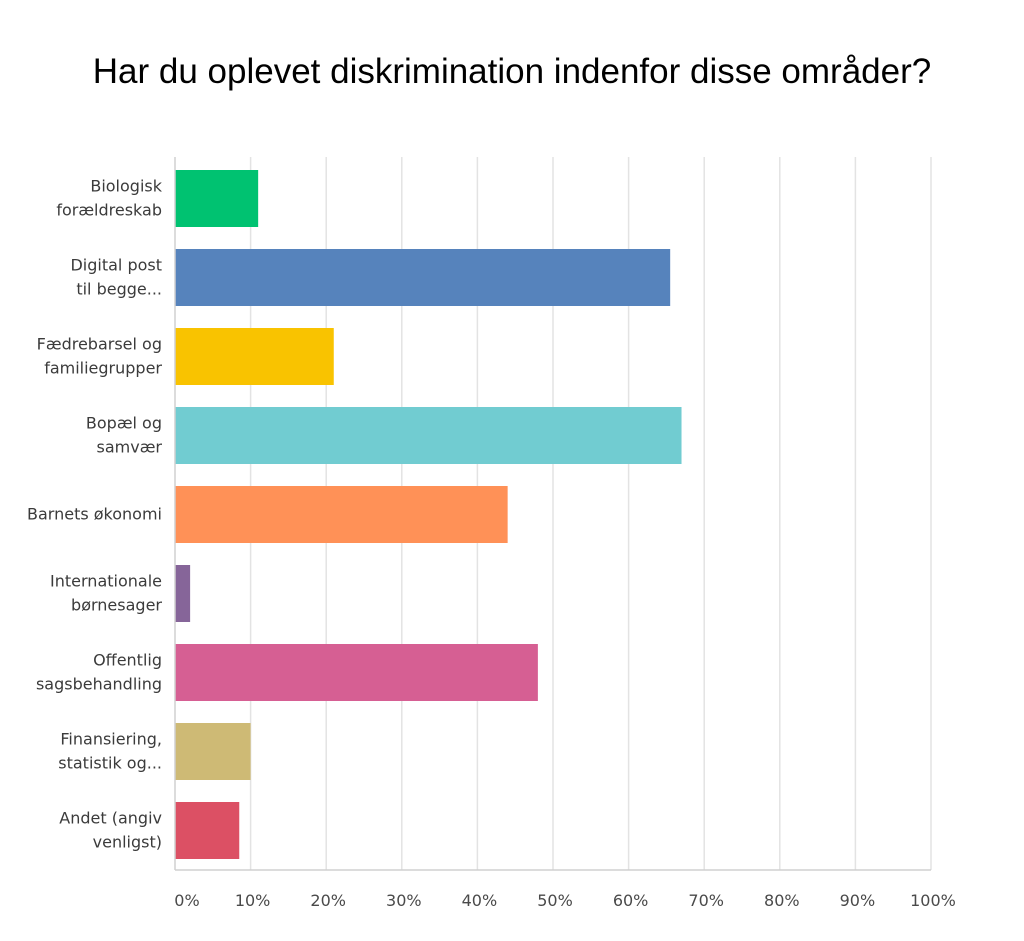 This screenshot has width=1024, height=941. What do you see at coordinates (480, 900) in the screenshot?
I see `x-tick-label: 40%` at bounding box center [480, 900].